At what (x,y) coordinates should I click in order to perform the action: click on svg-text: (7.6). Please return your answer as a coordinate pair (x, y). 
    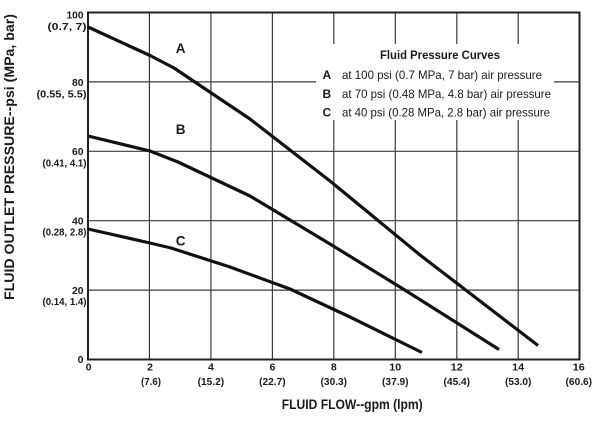
    Looking at the image, I should click on (151, 382).